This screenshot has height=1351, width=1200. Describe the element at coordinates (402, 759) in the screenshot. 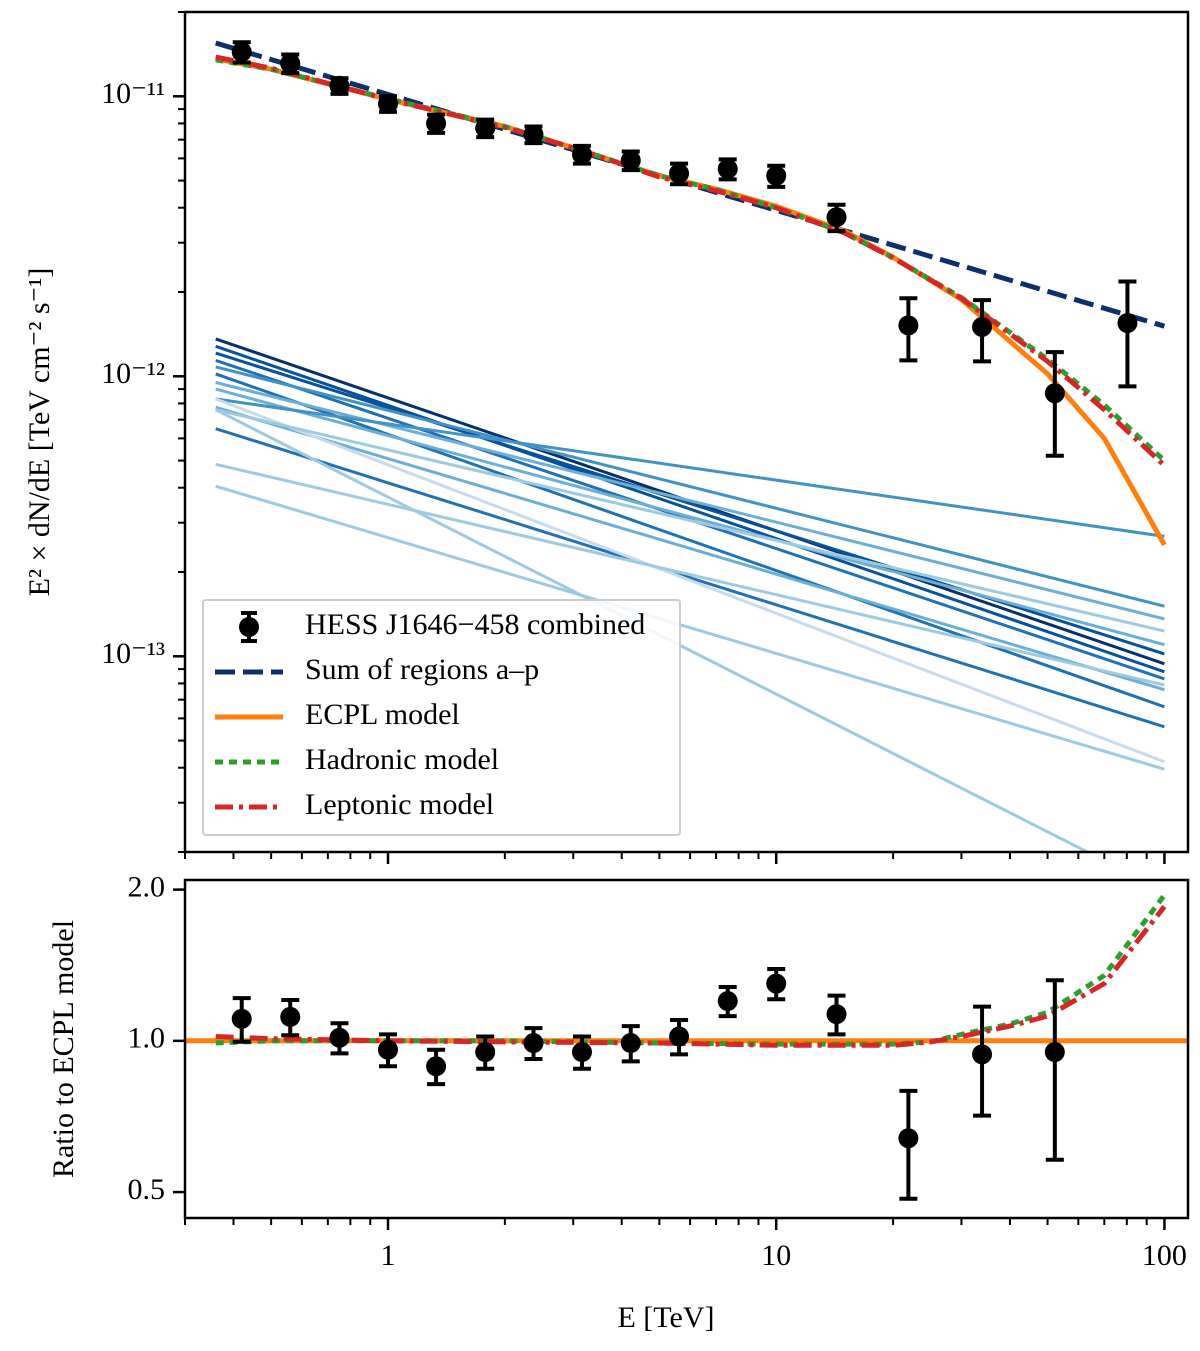

I see `legend-label: Hadronic model` at that location.